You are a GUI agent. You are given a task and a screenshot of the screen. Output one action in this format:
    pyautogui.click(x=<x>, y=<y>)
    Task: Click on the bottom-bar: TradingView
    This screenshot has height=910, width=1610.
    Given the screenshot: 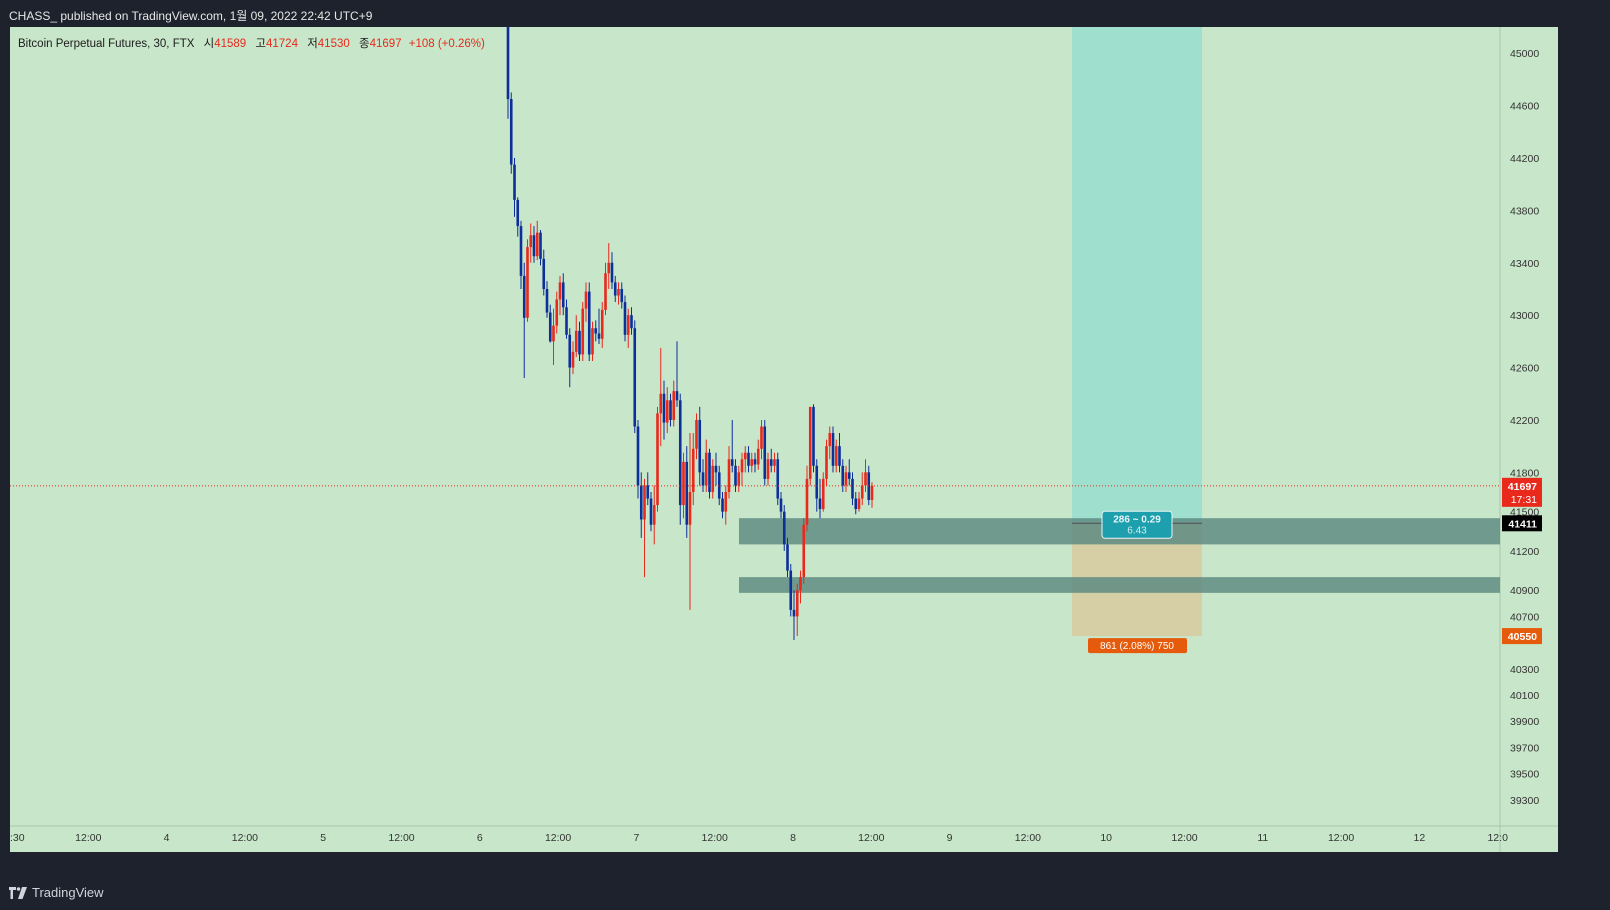 What is the action you would take?
    pyautogui.click(x=805, y=893)
    